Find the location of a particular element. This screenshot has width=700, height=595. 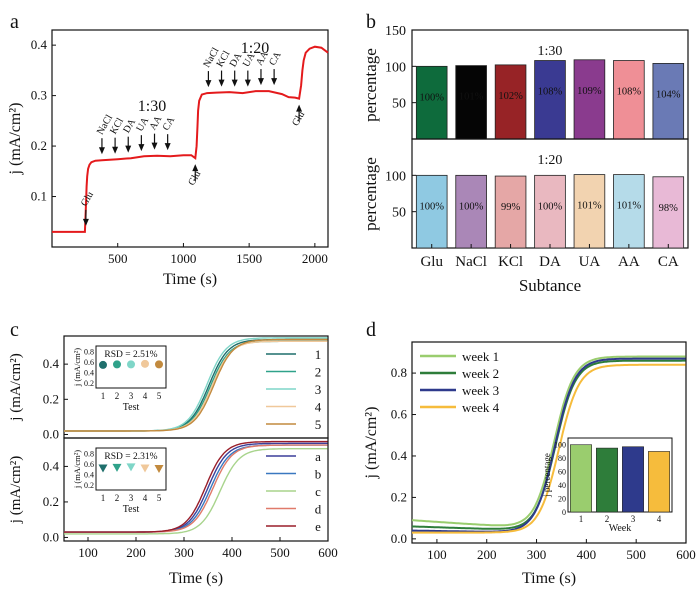

panel-a-up-arrow-1-head is located at coordinates (299, 108).